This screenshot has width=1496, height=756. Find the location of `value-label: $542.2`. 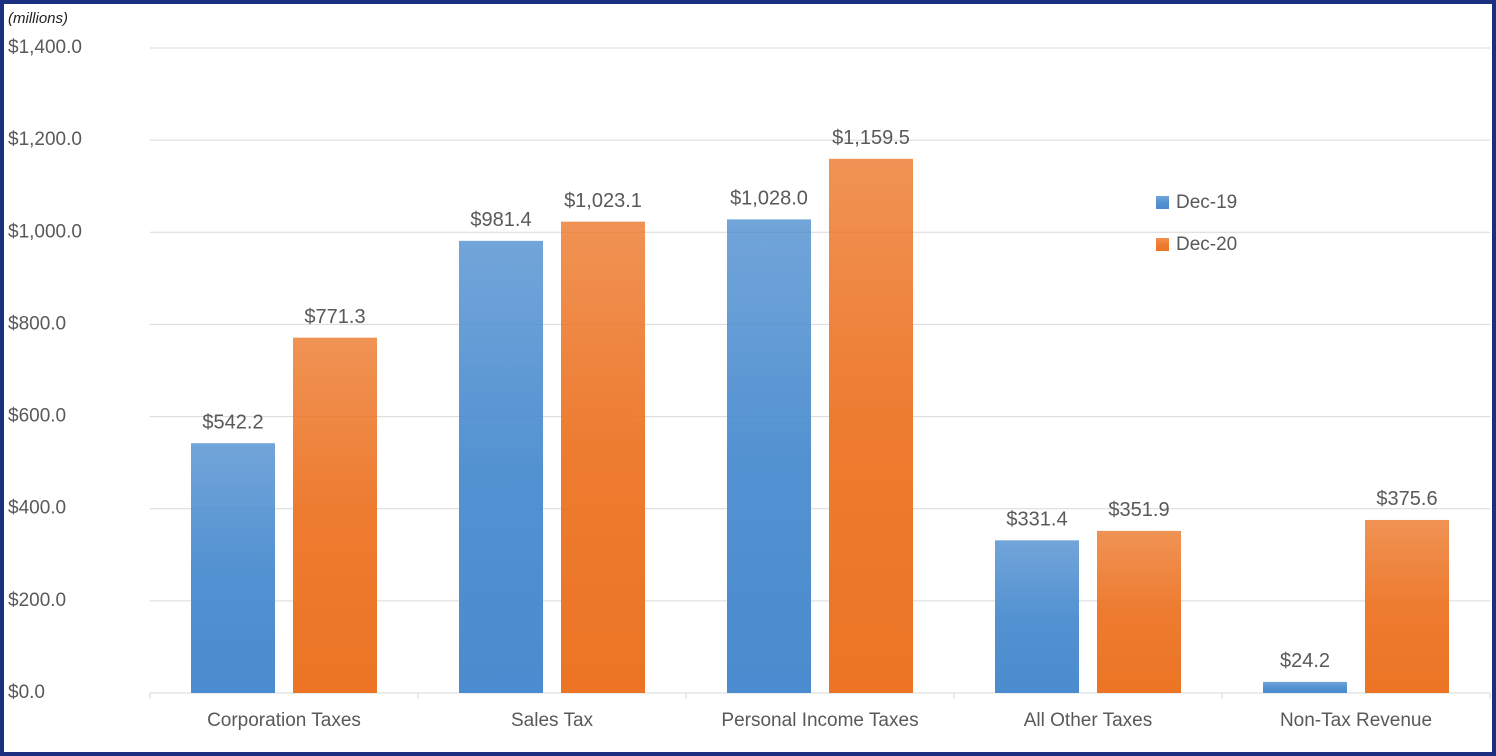

value-label: $542.2 is located at coordinates (232, 422).